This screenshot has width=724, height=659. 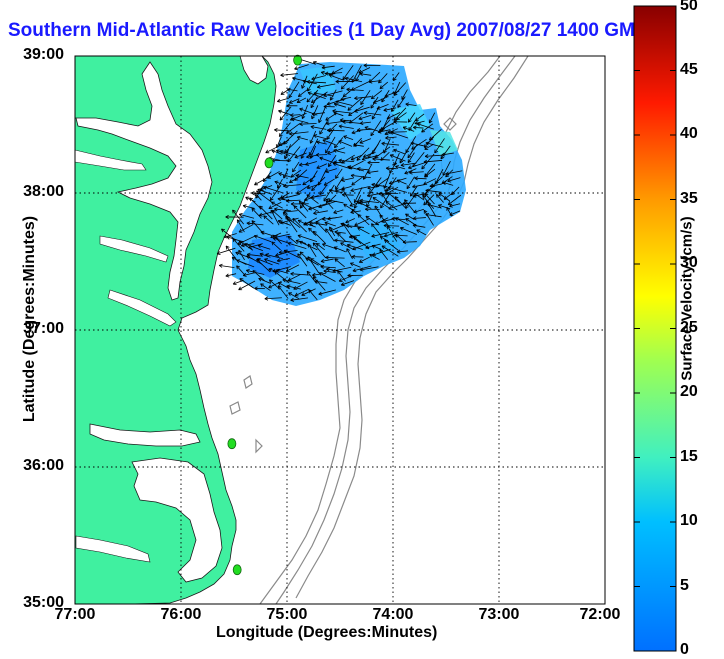 I want to click on albemarle-sound, so click(x=145, y=435).